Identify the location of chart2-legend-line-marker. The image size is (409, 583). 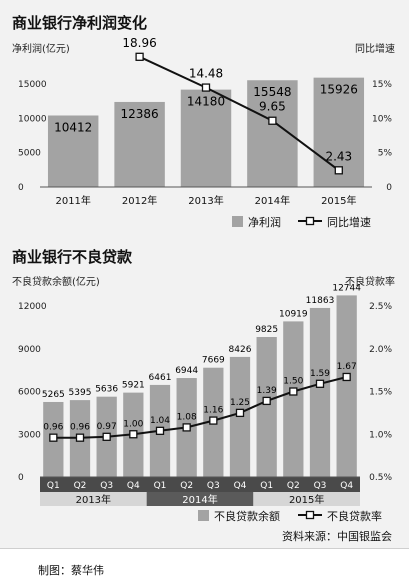
(310, 515).